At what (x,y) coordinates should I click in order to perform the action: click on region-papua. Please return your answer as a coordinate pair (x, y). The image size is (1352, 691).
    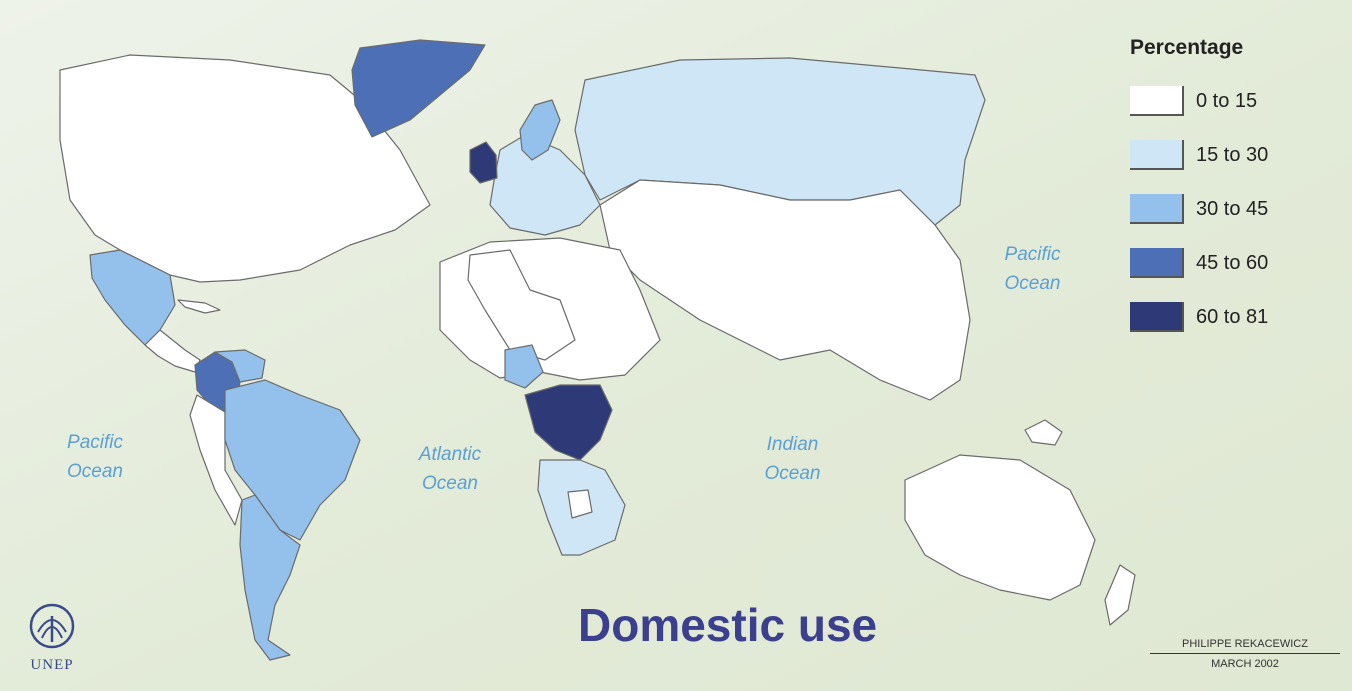
    Looking at the image, I should click on (1043, 432).